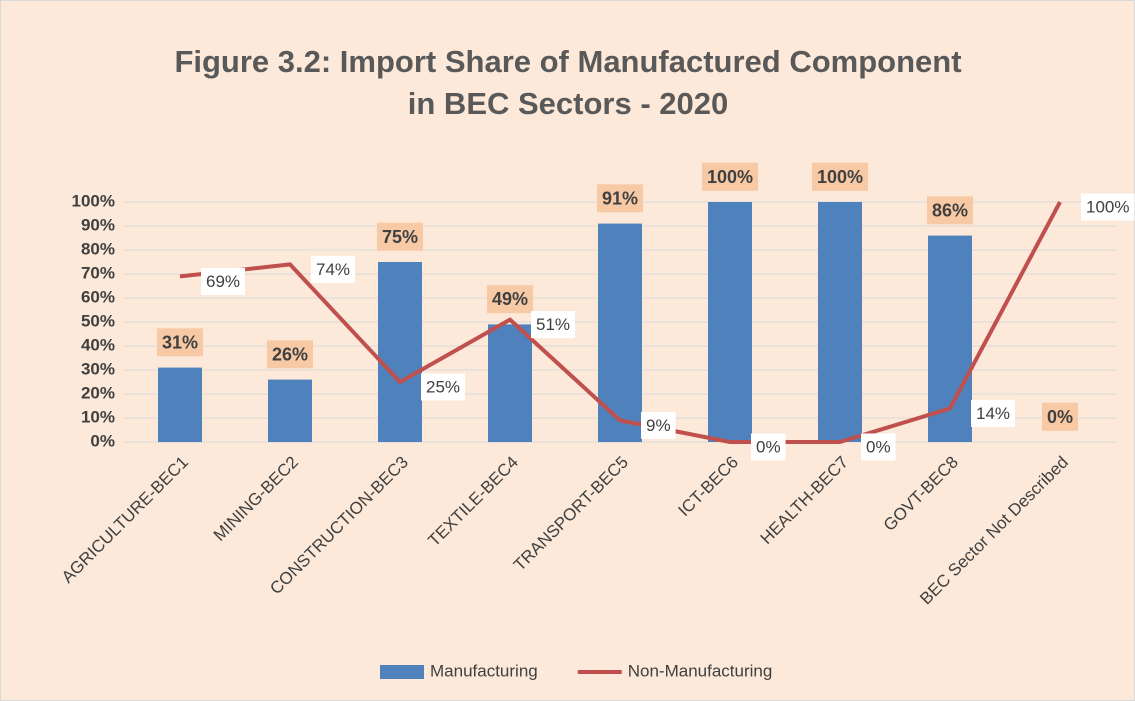  Describe the element at coordinates (473, 502) in the screenshot. I see `x-tick-label: TEXTILE-BEC4` at that location.